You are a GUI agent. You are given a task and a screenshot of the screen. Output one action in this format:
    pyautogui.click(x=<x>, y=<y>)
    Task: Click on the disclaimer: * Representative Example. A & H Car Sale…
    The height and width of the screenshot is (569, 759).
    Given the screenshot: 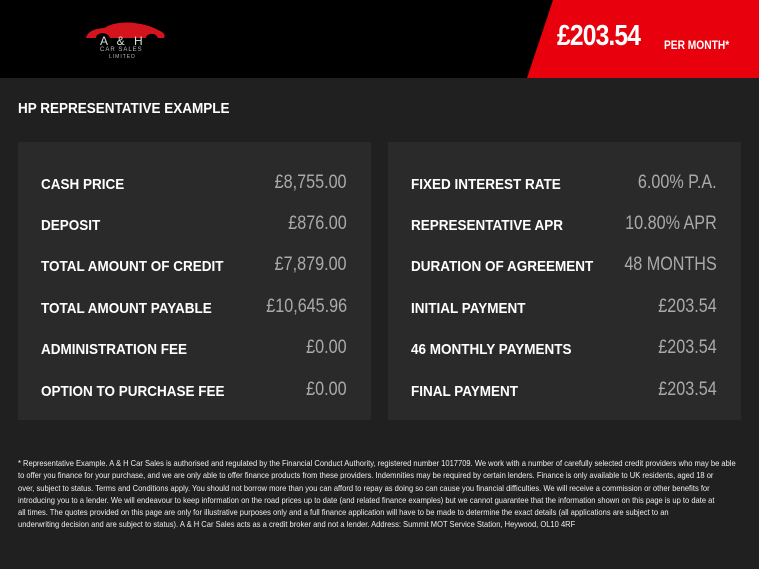 What is the action you would take?
    pyautogui.click(x=388, y=494)
    